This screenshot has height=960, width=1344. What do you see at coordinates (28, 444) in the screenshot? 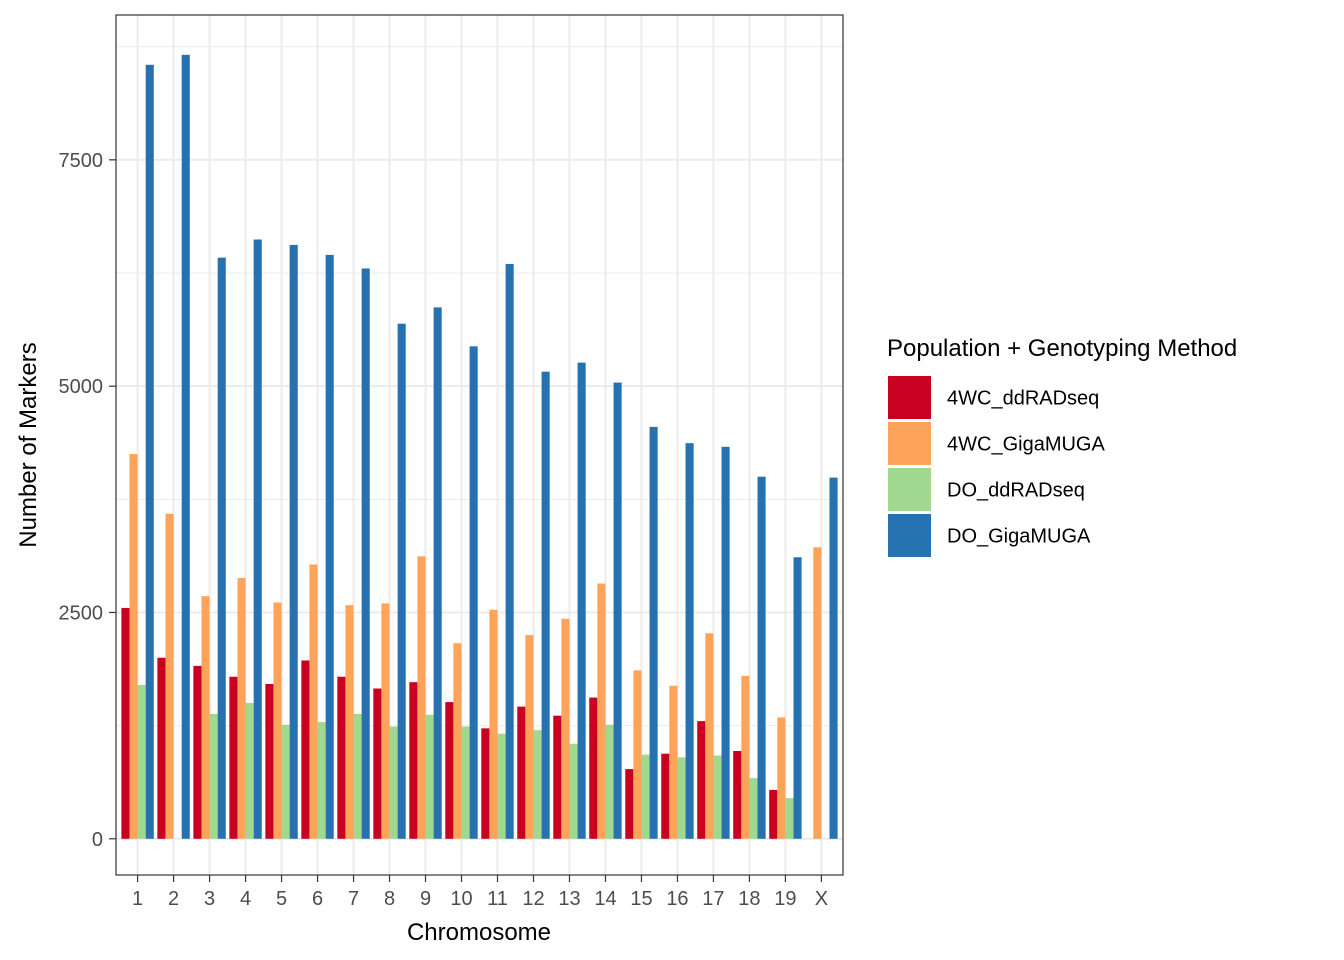
I see `y-axis-title: Number of Markers` at bounding box center [28, 444].